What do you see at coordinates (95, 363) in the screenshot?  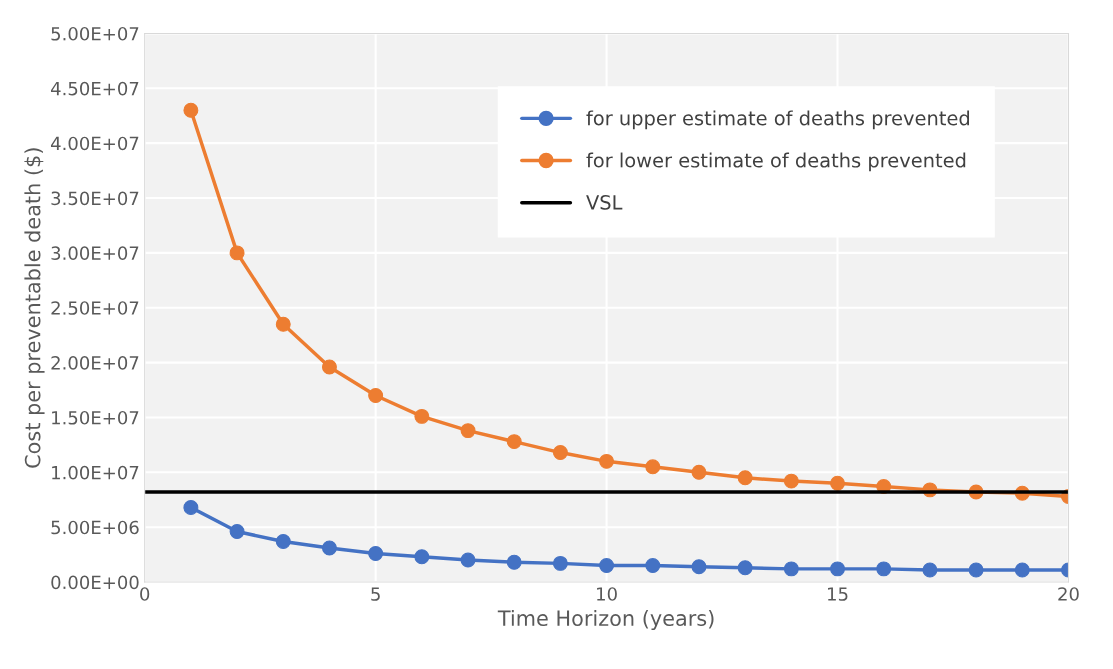 I see `y-tick-label: 2.00E+07` at bounding box center [95, 363].